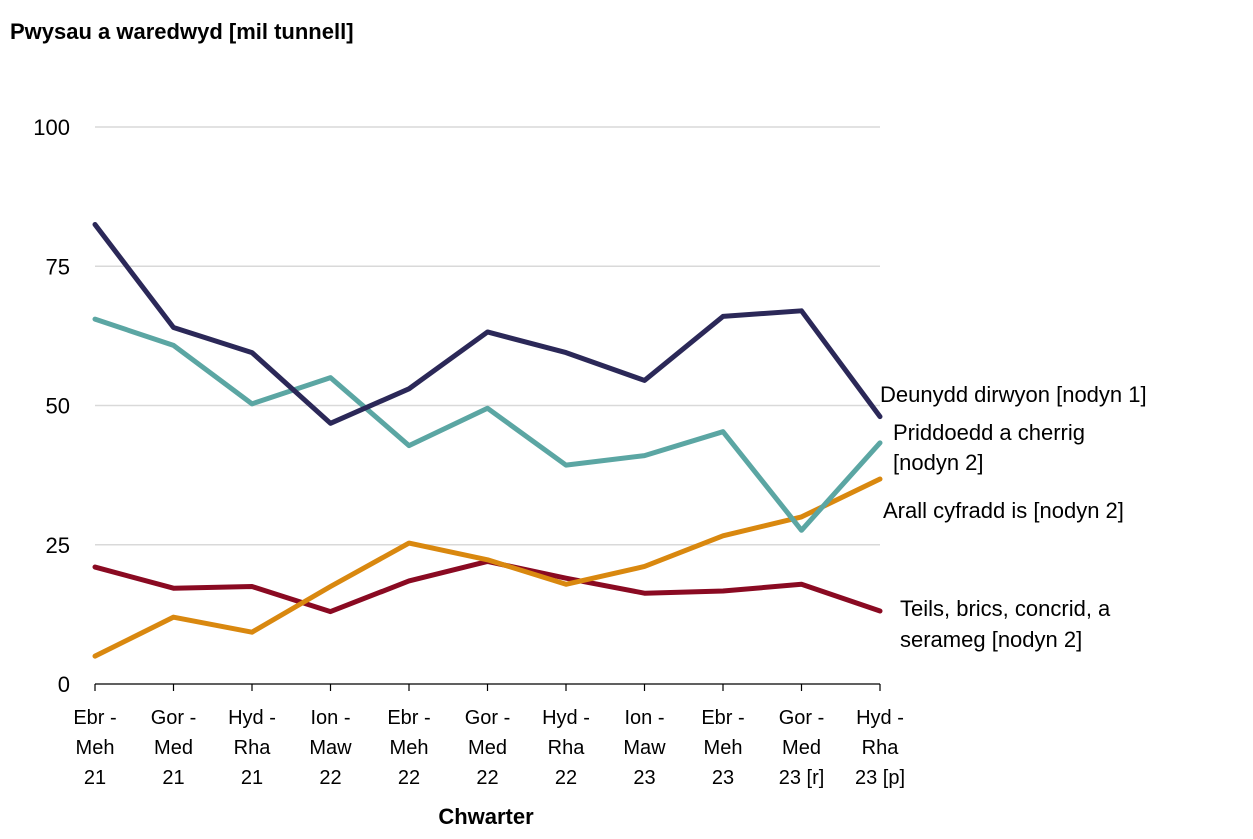  Describe the element at coordinates (182, 31) in the screenshot. I see `y-axis-title: Pwysau a waredwyd [mil tunnell]` at that location.